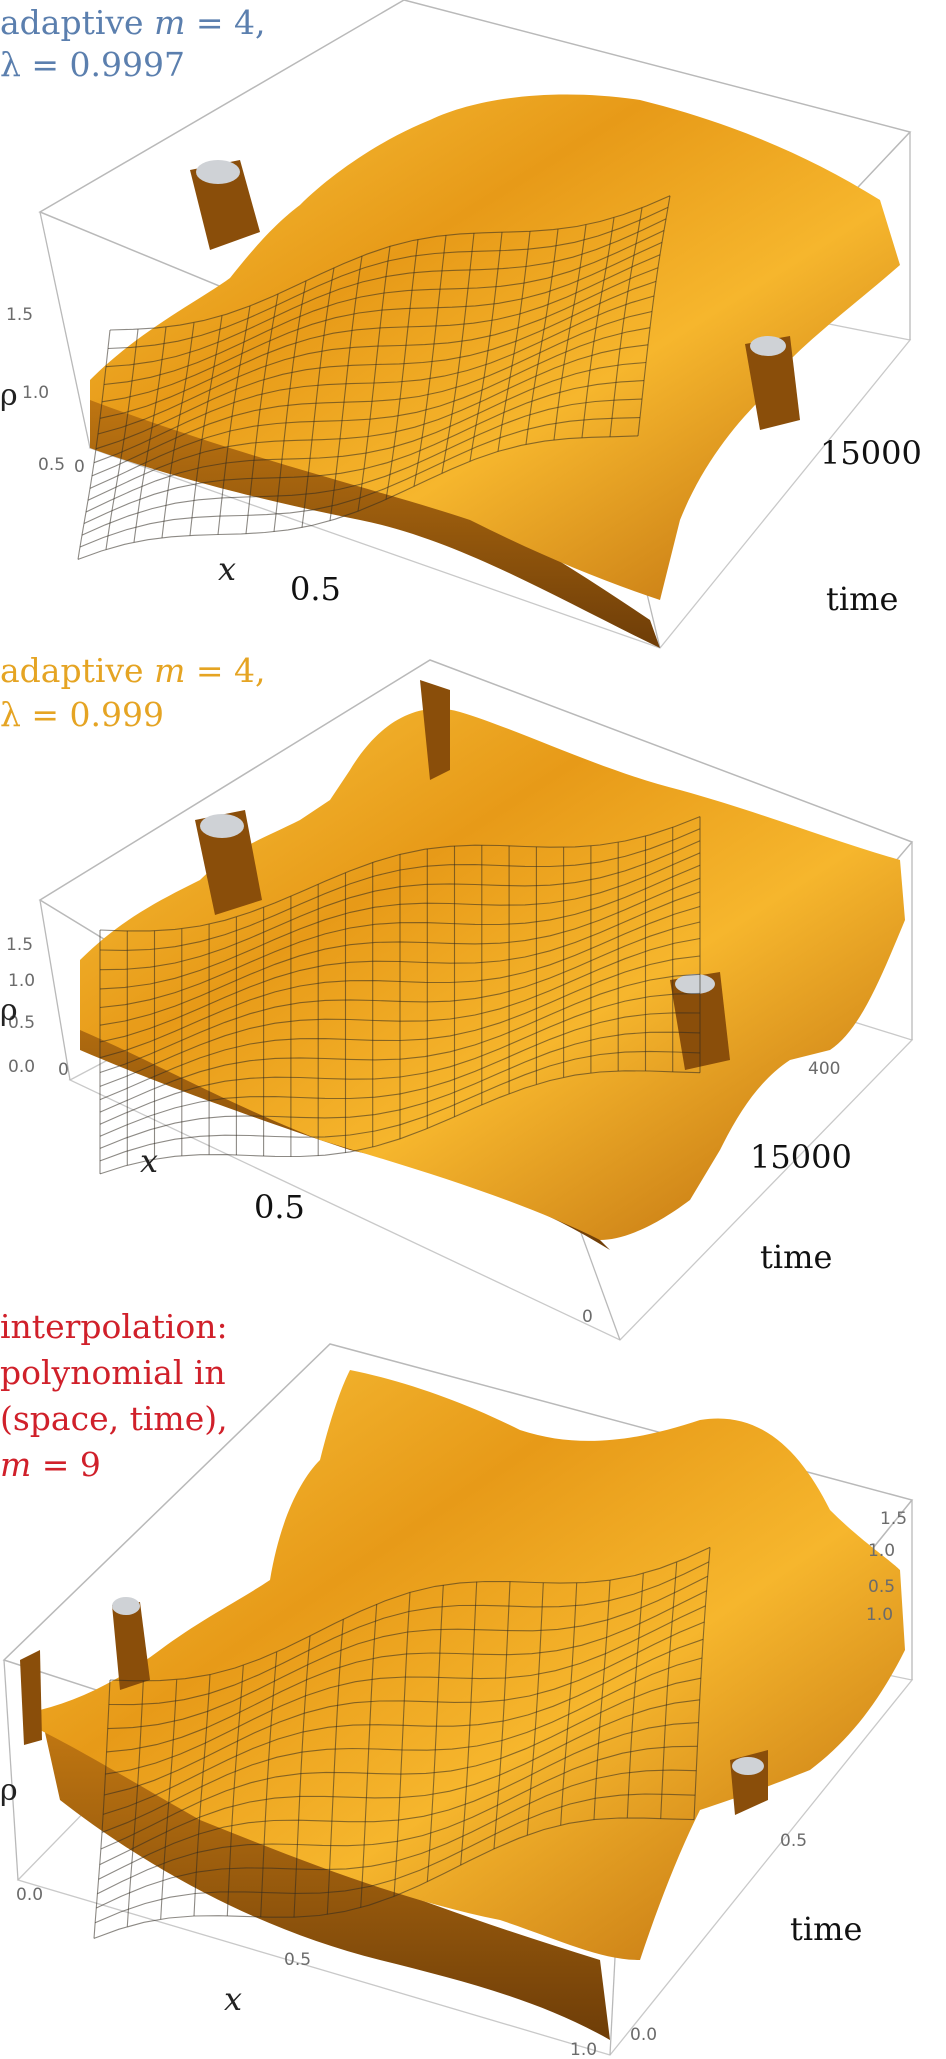 The width and height of the screenshot is (946, 2059). What do you see at coordinates (879, 1615) in the screenshot?
I see `time-tick-label: 1.0` at bounding box center [879, 1615].